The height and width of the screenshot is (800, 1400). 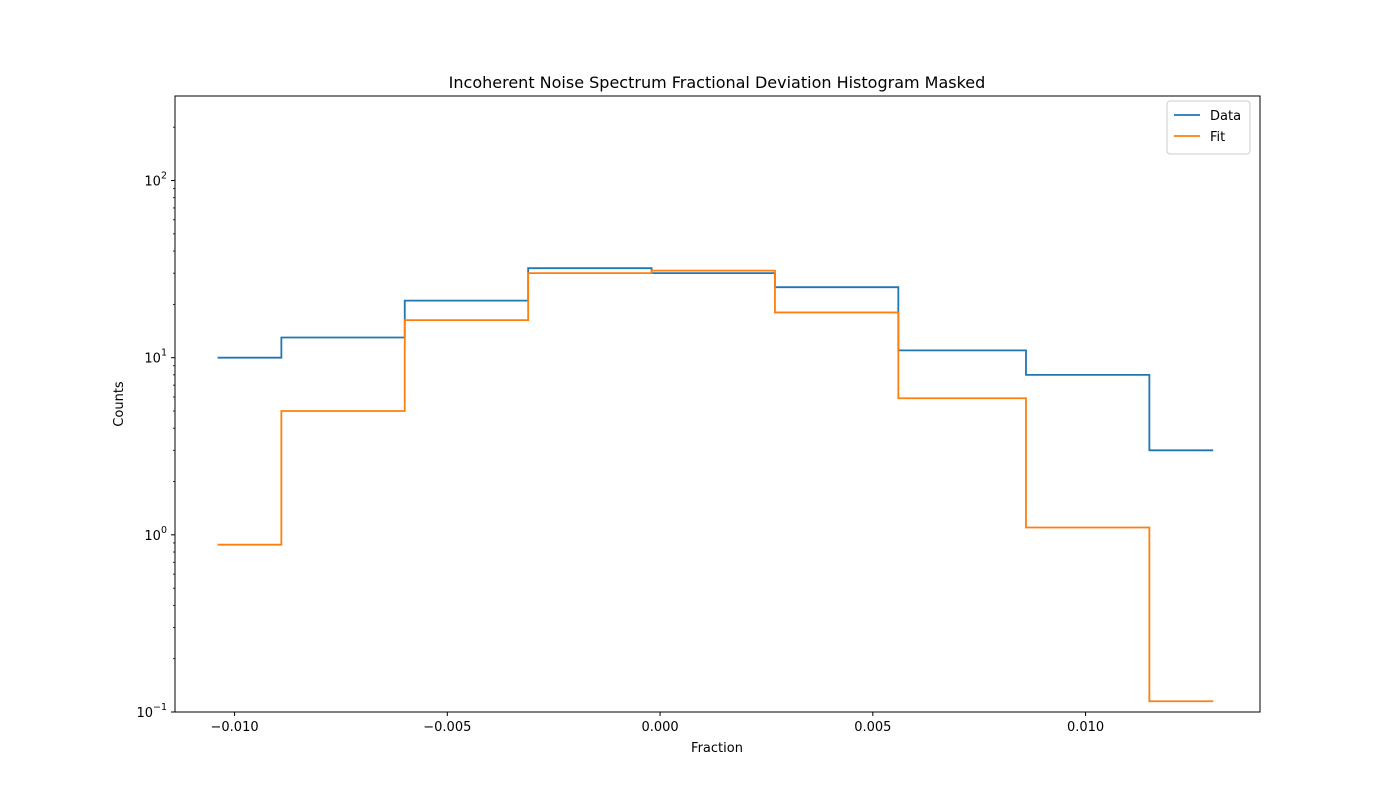 What do you see at coordinates (155, 357) in the screenshot?
I see `y-tick-label: 10¹` at bounding box center [155, 357].